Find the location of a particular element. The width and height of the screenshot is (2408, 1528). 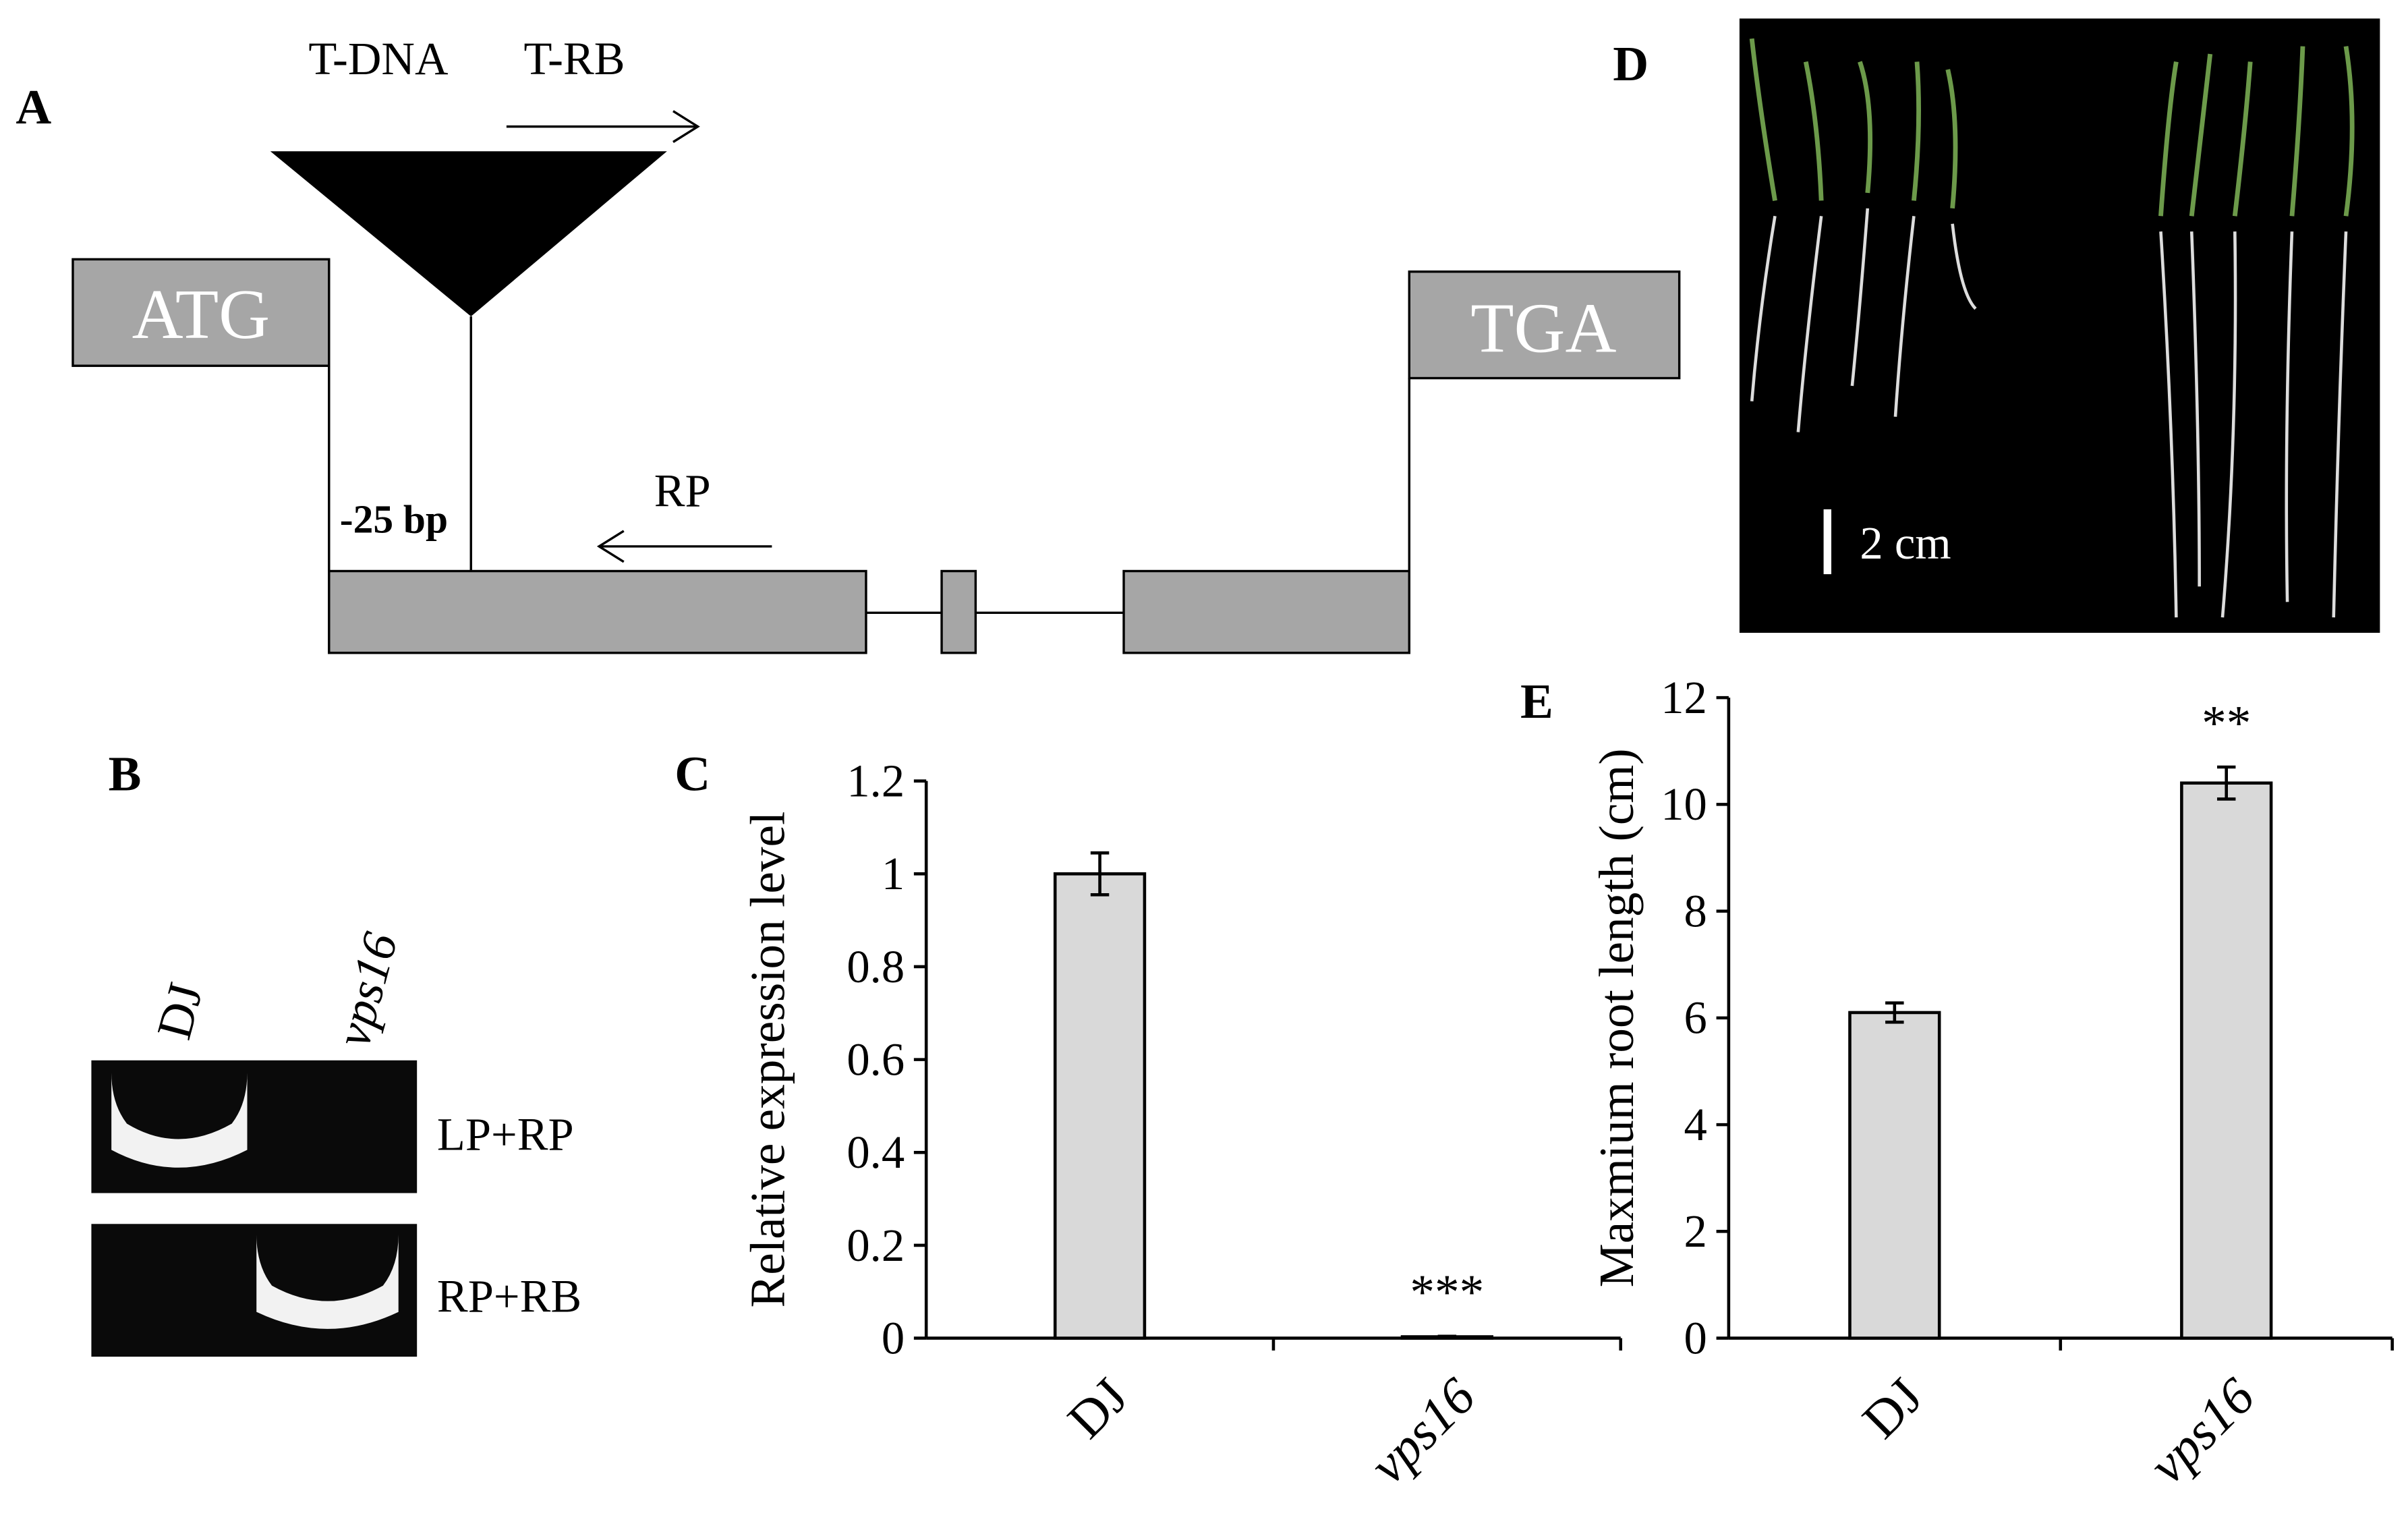

start-label: ATG is located at coordinates (201, 314).